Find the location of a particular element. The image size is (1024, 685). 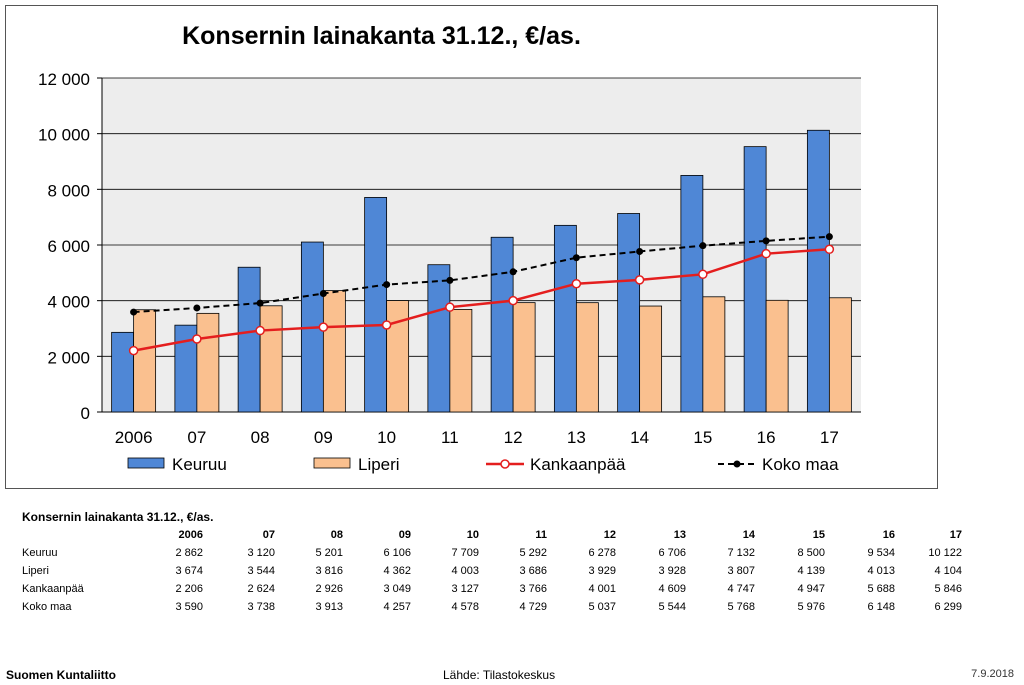

table-cell: 4 947 is located at coordinates (811, 589).